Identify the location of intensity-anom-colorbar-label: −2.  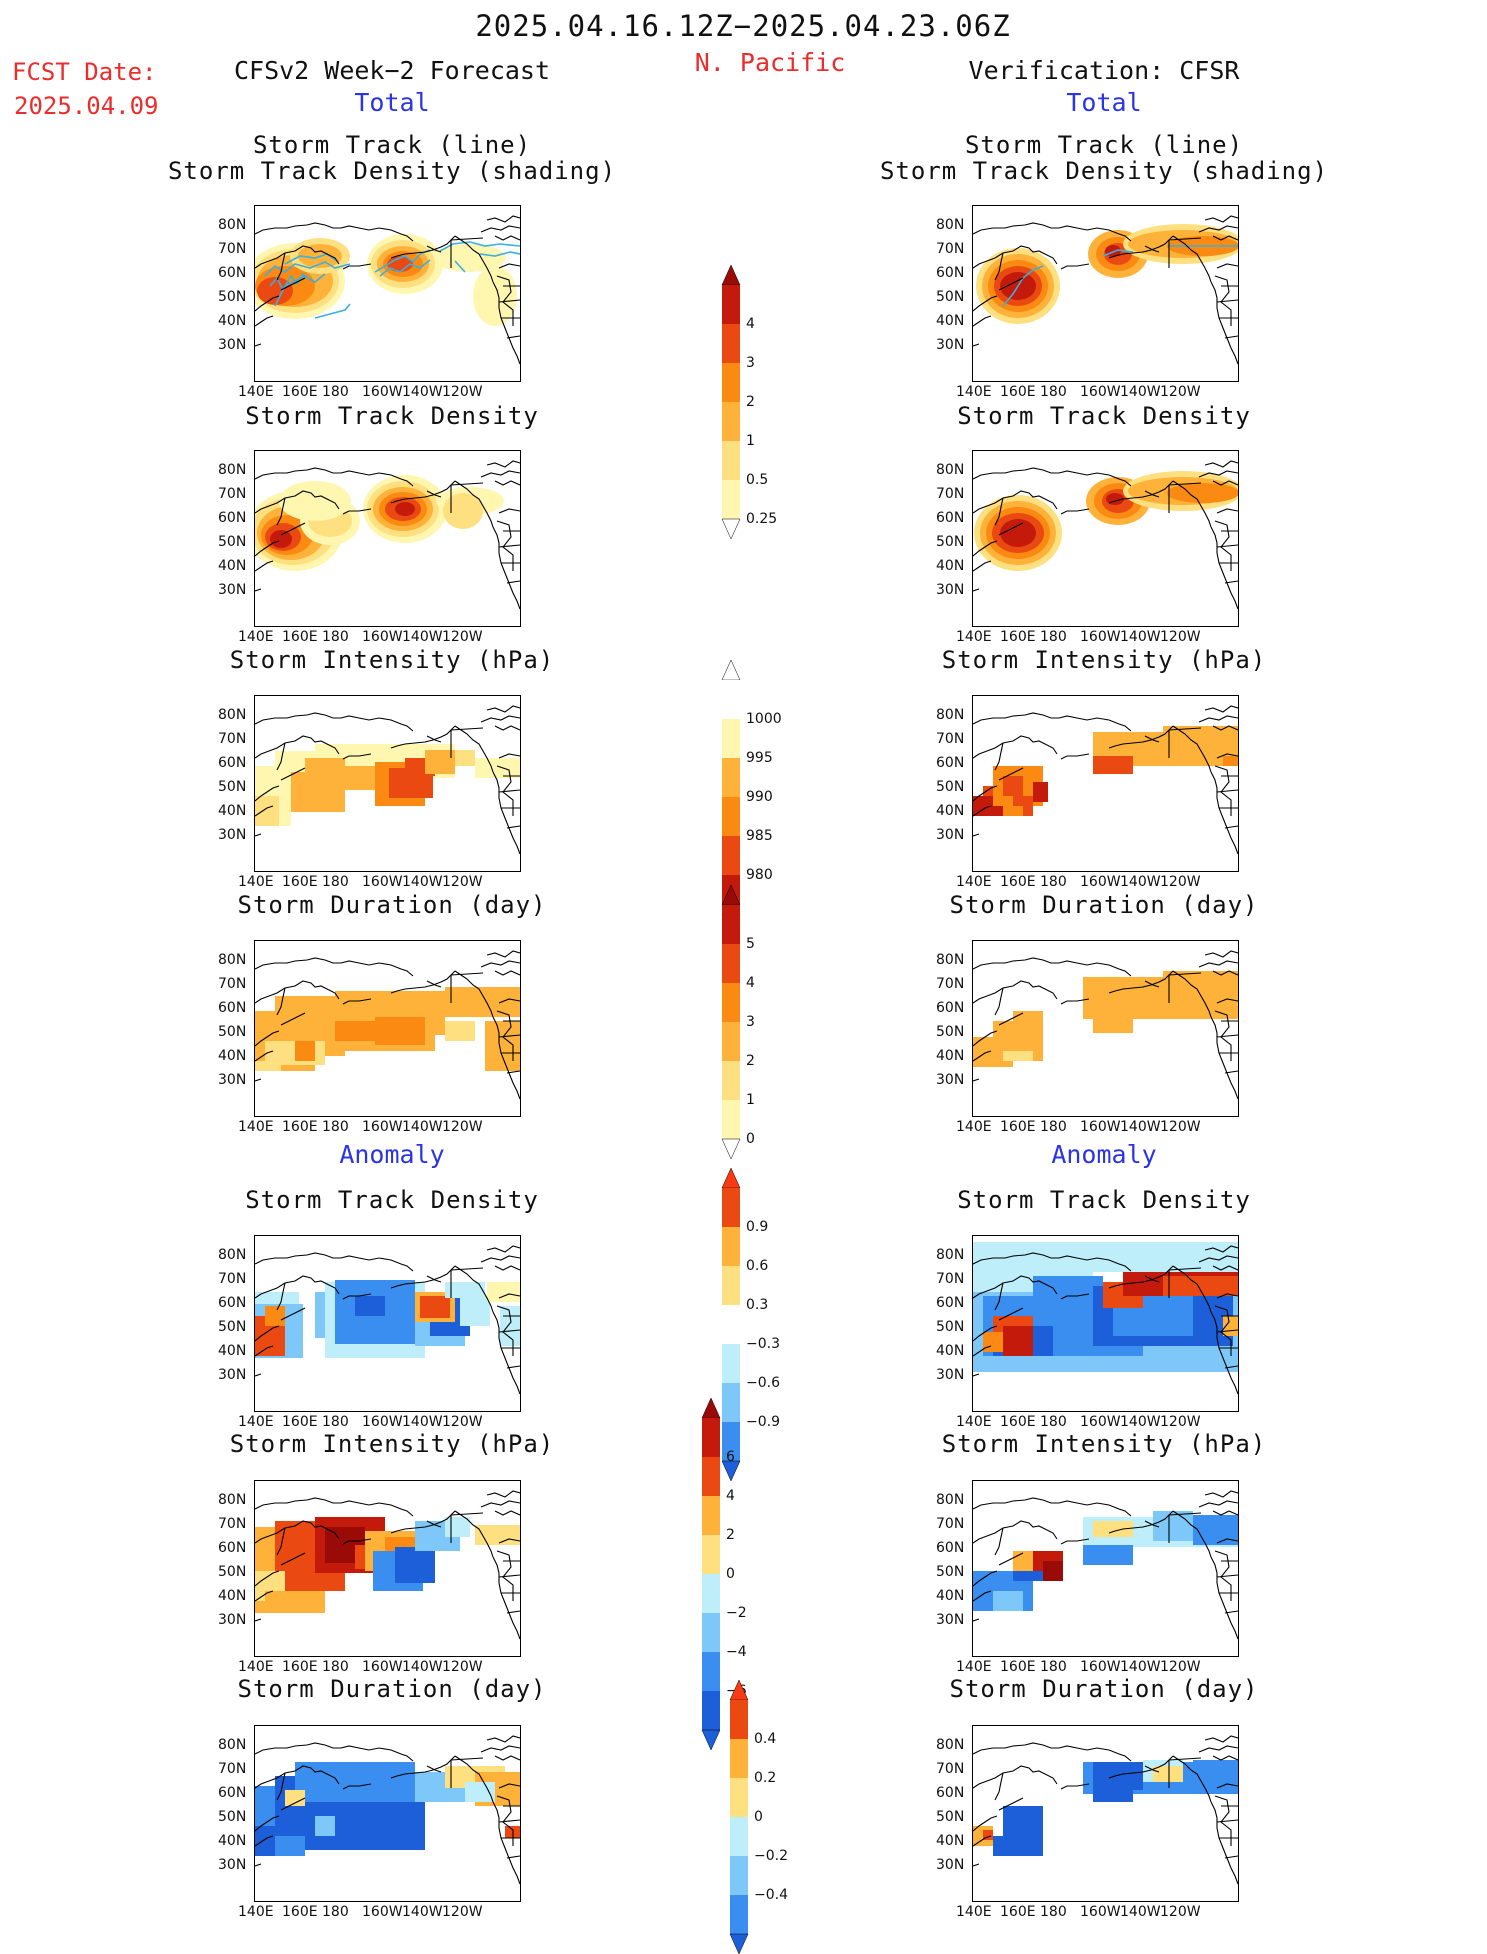
(736, 1613).